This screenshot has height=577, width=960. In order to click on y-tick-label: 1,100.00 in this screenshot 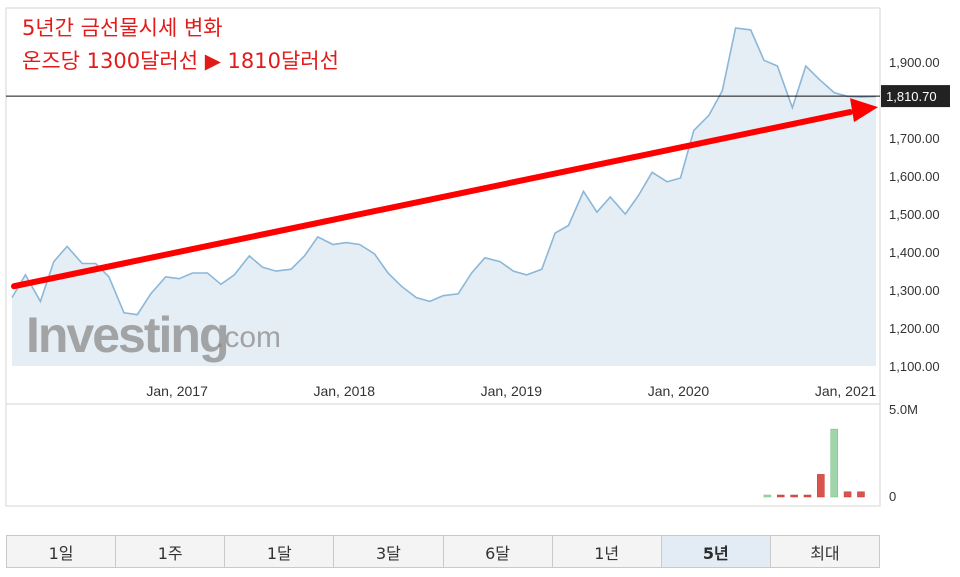, I will do `click(914, 366)`.